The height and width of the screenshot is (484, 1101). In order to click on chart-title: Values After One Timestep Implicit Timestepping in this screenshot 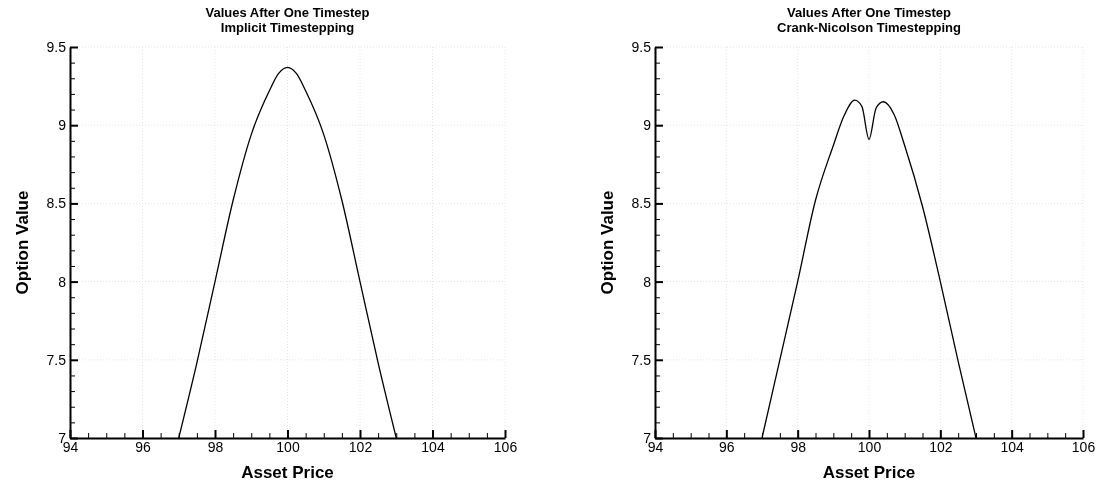, I will do `click(287, 20)`.